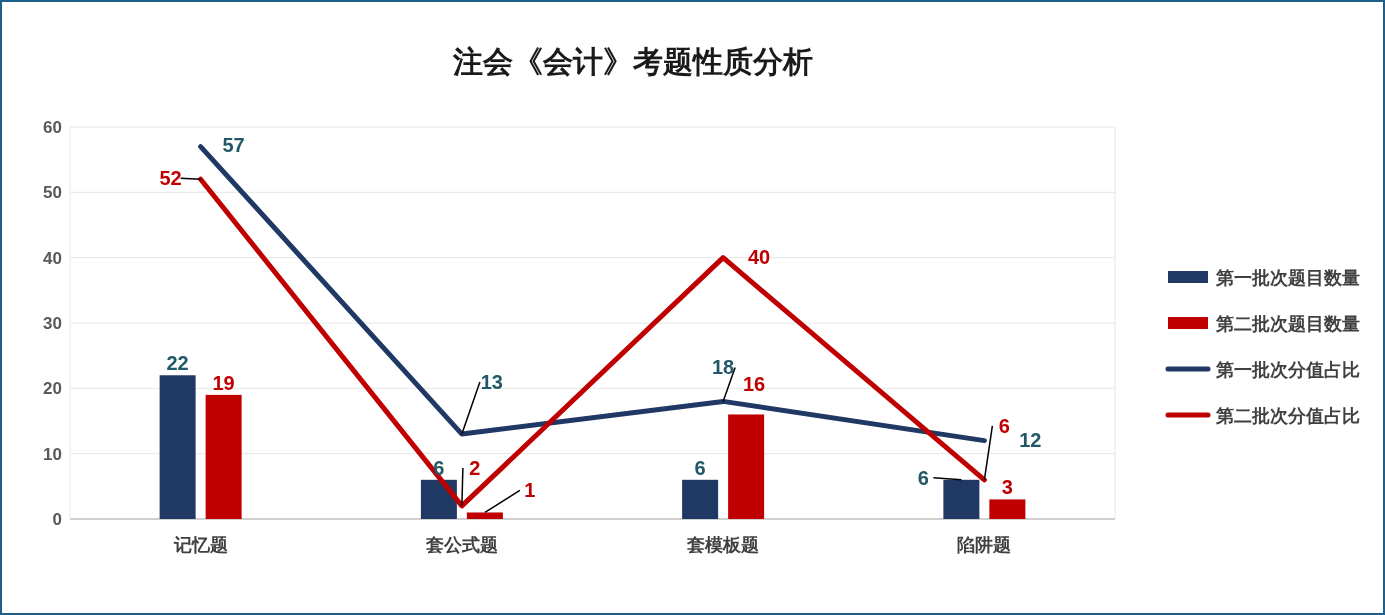  What do you see at coordinates (475, 467) in the screenshot?
I see `data-label: 2` at bounding box center [475, 467].